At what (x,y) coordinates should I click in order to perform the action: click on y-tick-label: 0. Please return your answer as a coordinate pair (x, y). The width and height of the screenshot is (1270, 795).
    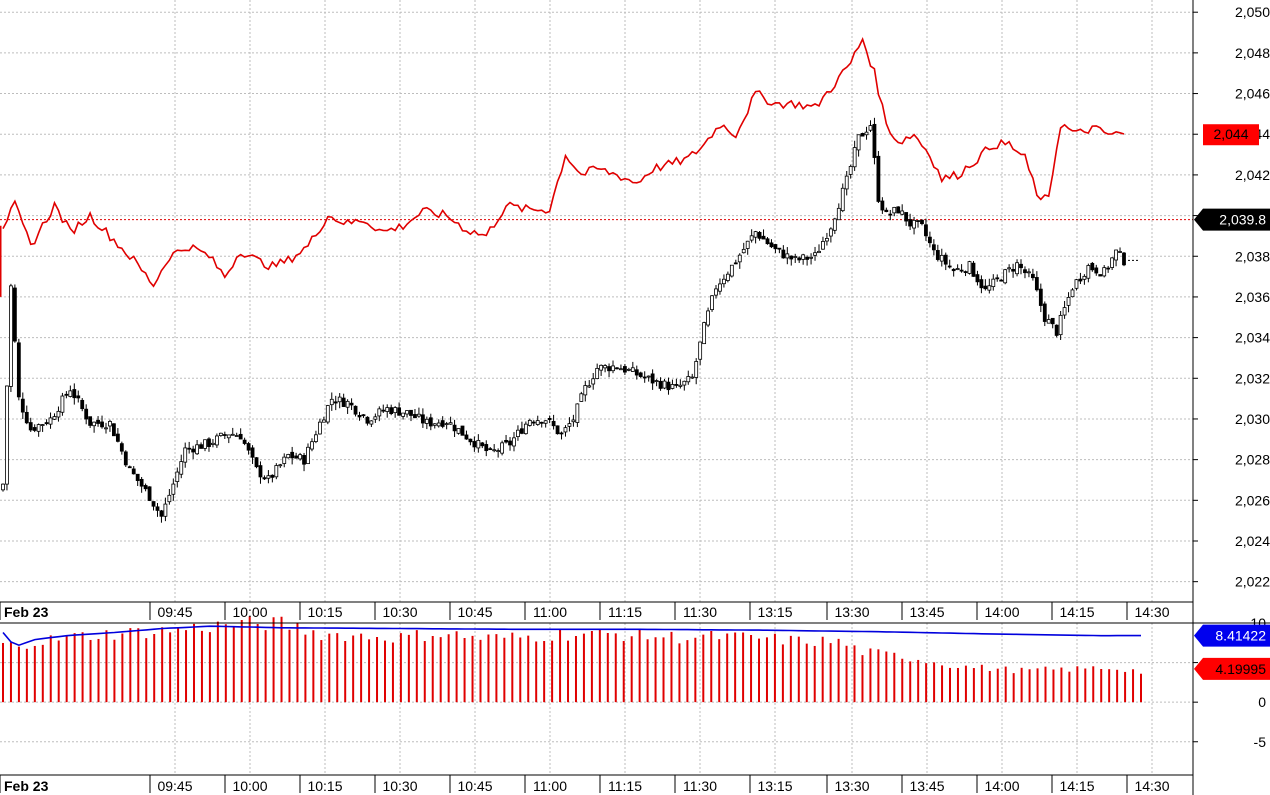
    Looking at the image, I should click on (1262, 702).